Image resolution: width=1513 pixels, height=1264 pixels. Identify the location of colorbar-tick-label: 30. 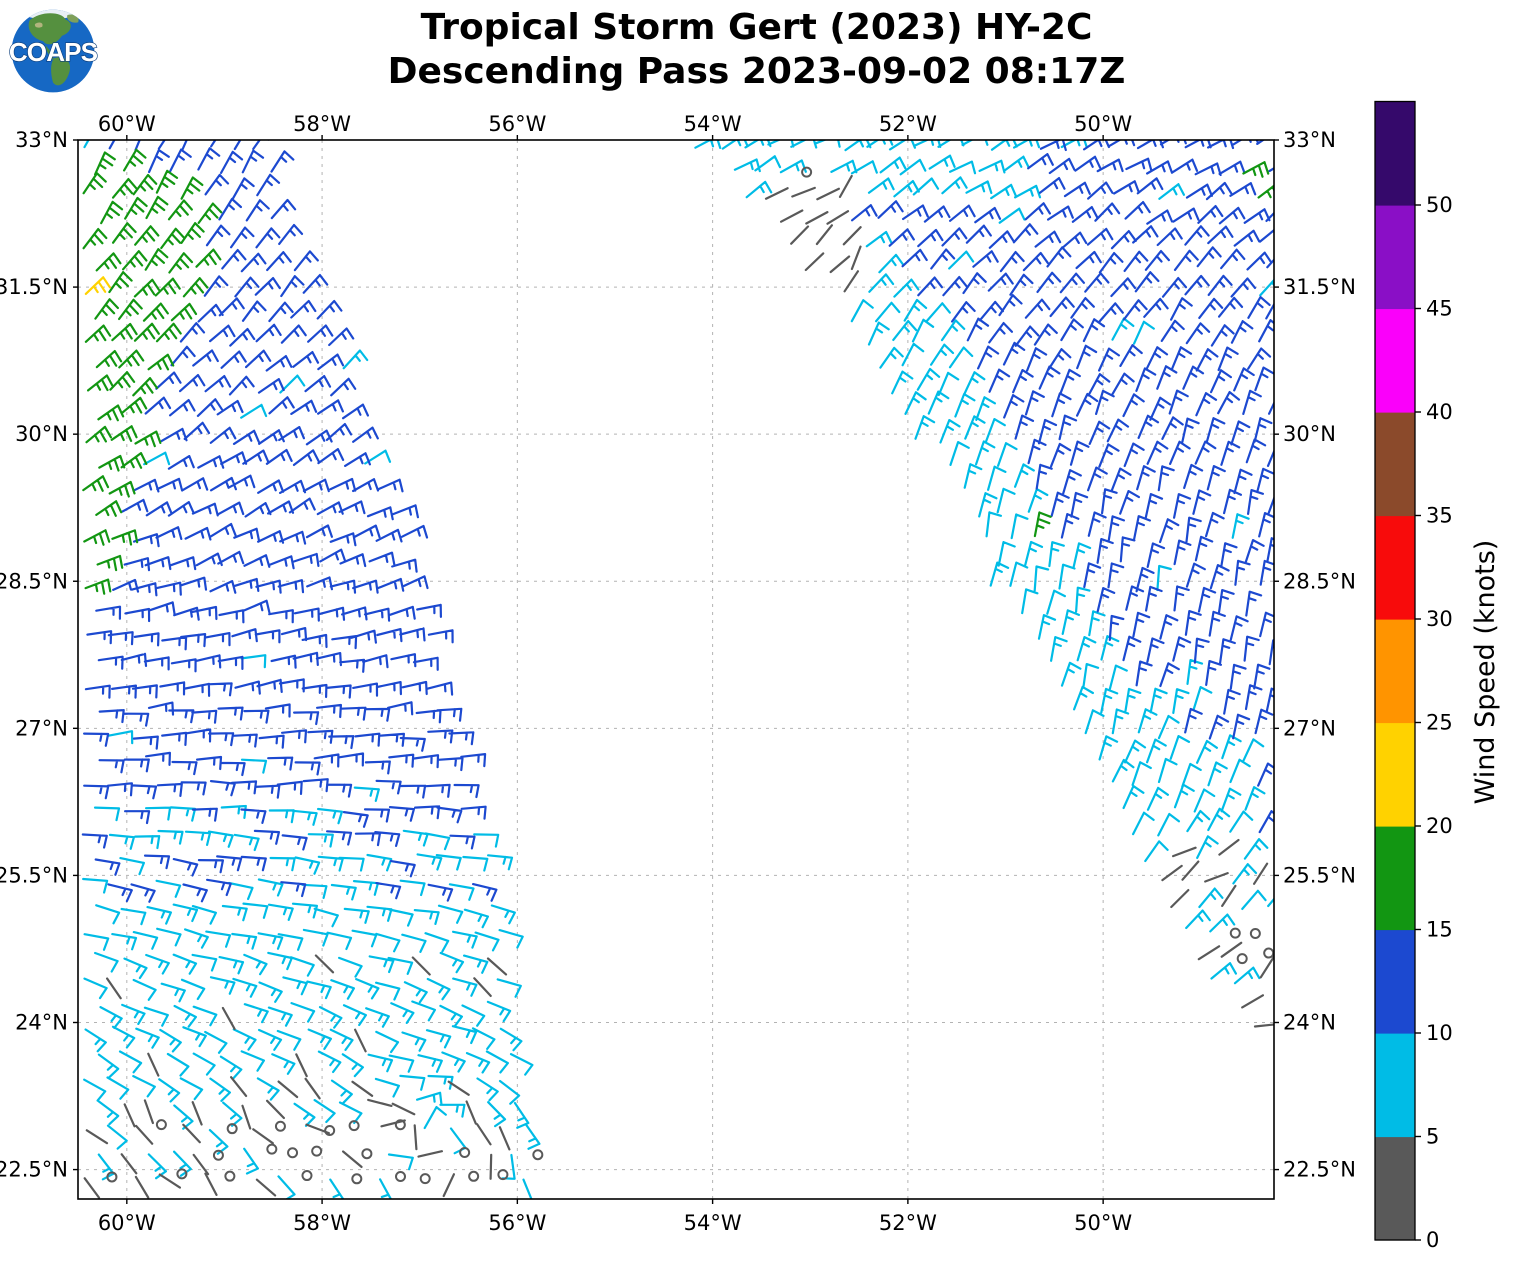
(1439, 619).